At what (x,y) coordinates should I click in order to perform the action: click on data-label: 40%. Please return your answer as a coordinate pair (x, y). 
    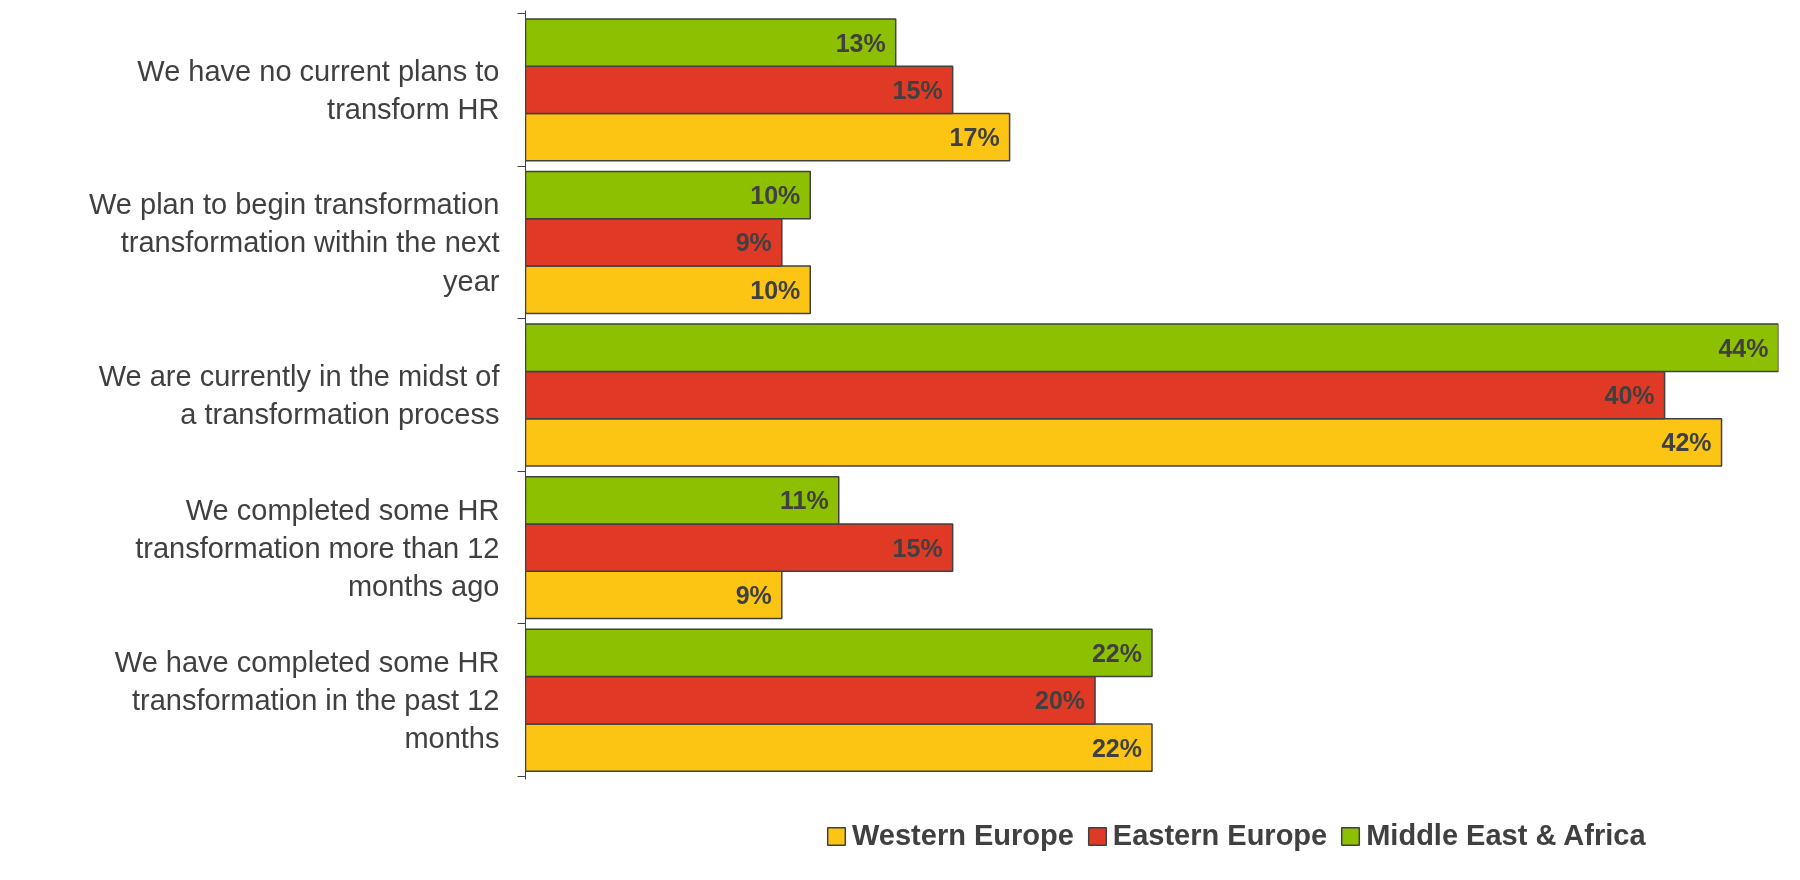
    Looking at the image, I should click on (1629, 395).